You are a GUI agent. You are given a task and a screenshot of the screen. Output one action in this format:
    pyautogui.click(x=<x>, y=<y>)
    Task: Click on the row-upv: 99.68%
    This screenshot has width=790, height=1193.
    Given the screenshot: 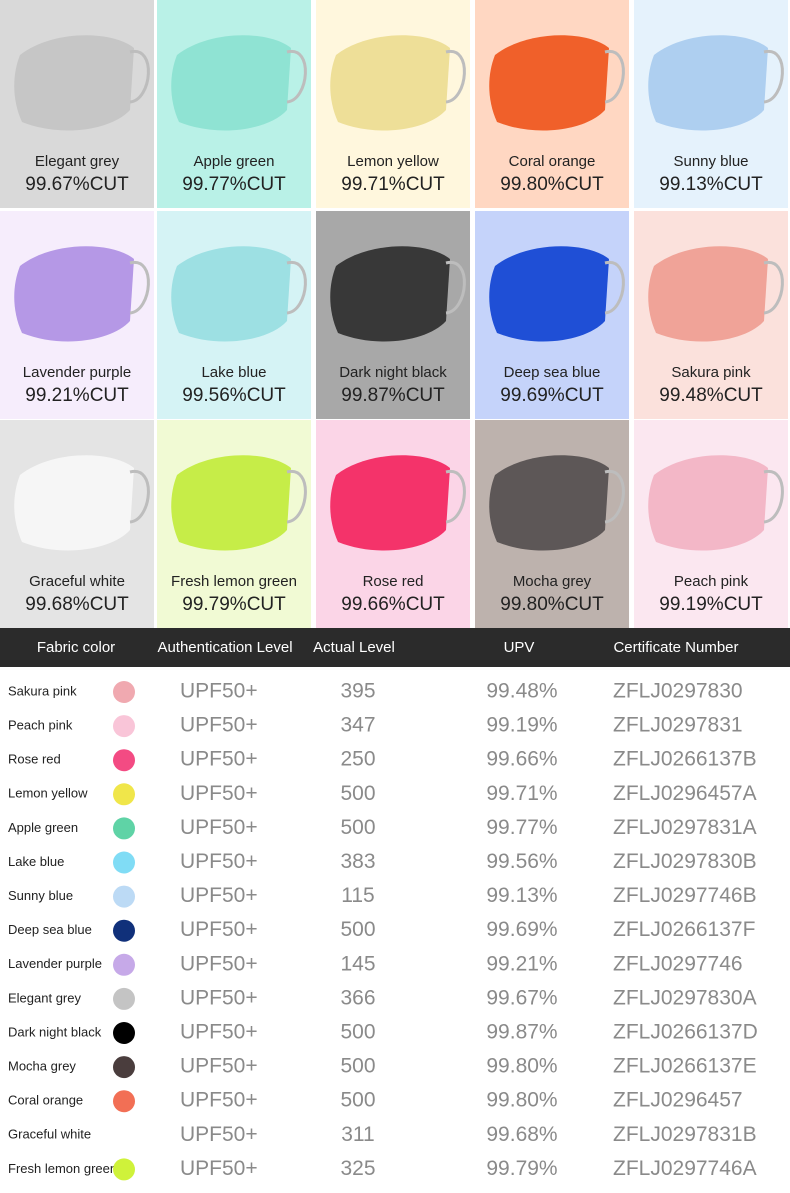 What is the action you would take?
    pyautogui.click(x=521, y=1134)
    